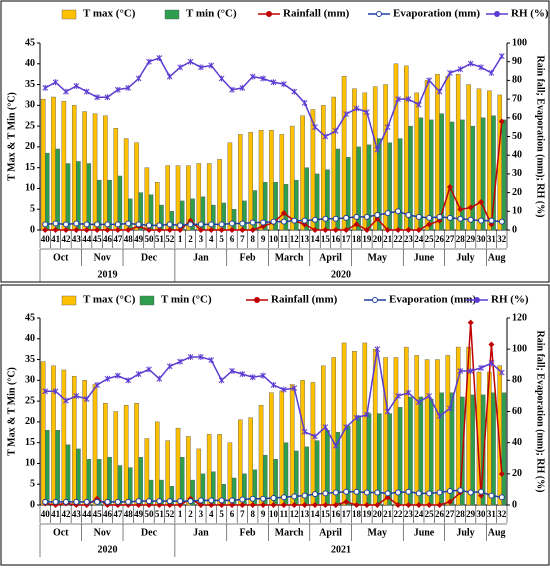  Describe the element at coordinates (341, 274) in the screenshot. I see `year-label: 2020` at that location.